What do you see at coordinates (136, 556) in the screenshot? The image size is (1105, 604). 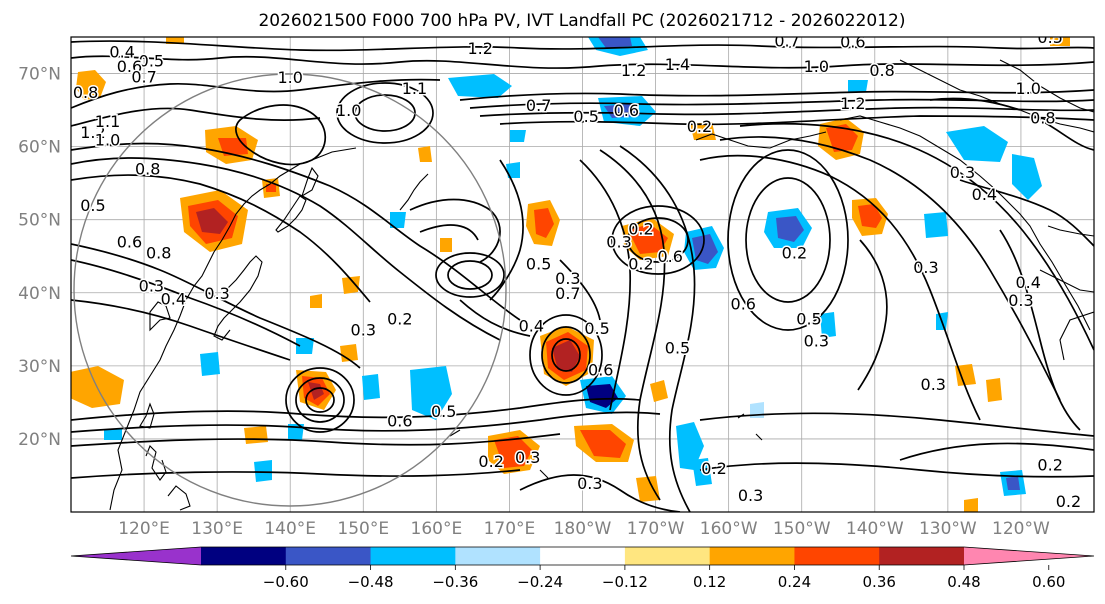 I see `colorbar-extend-low` at bounding box center [136, 556].